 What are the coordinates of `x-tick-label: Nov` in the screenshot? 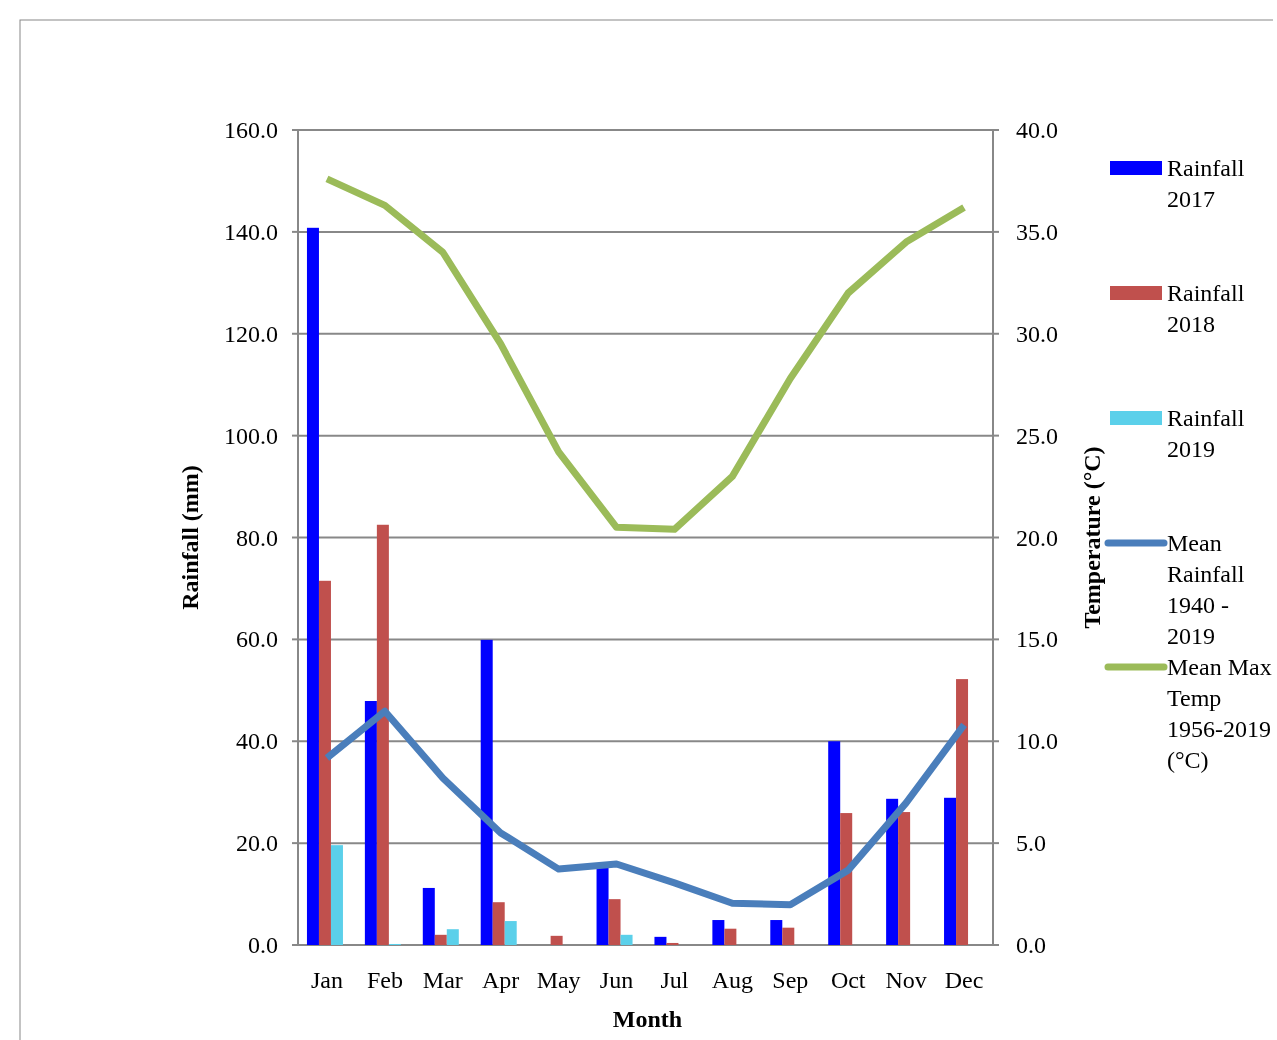 It's located at (906, 980).